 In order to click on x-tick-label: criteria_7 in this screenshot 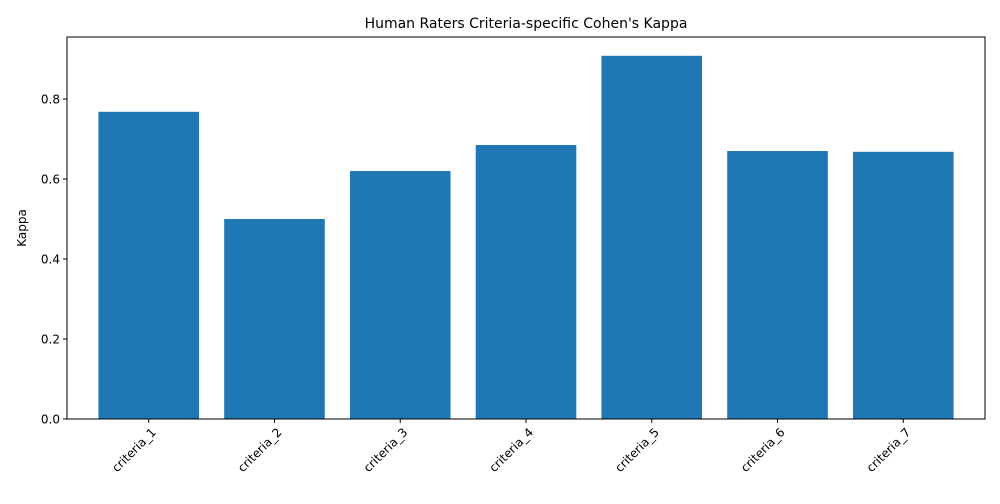, I will do `click(889, 450)`.